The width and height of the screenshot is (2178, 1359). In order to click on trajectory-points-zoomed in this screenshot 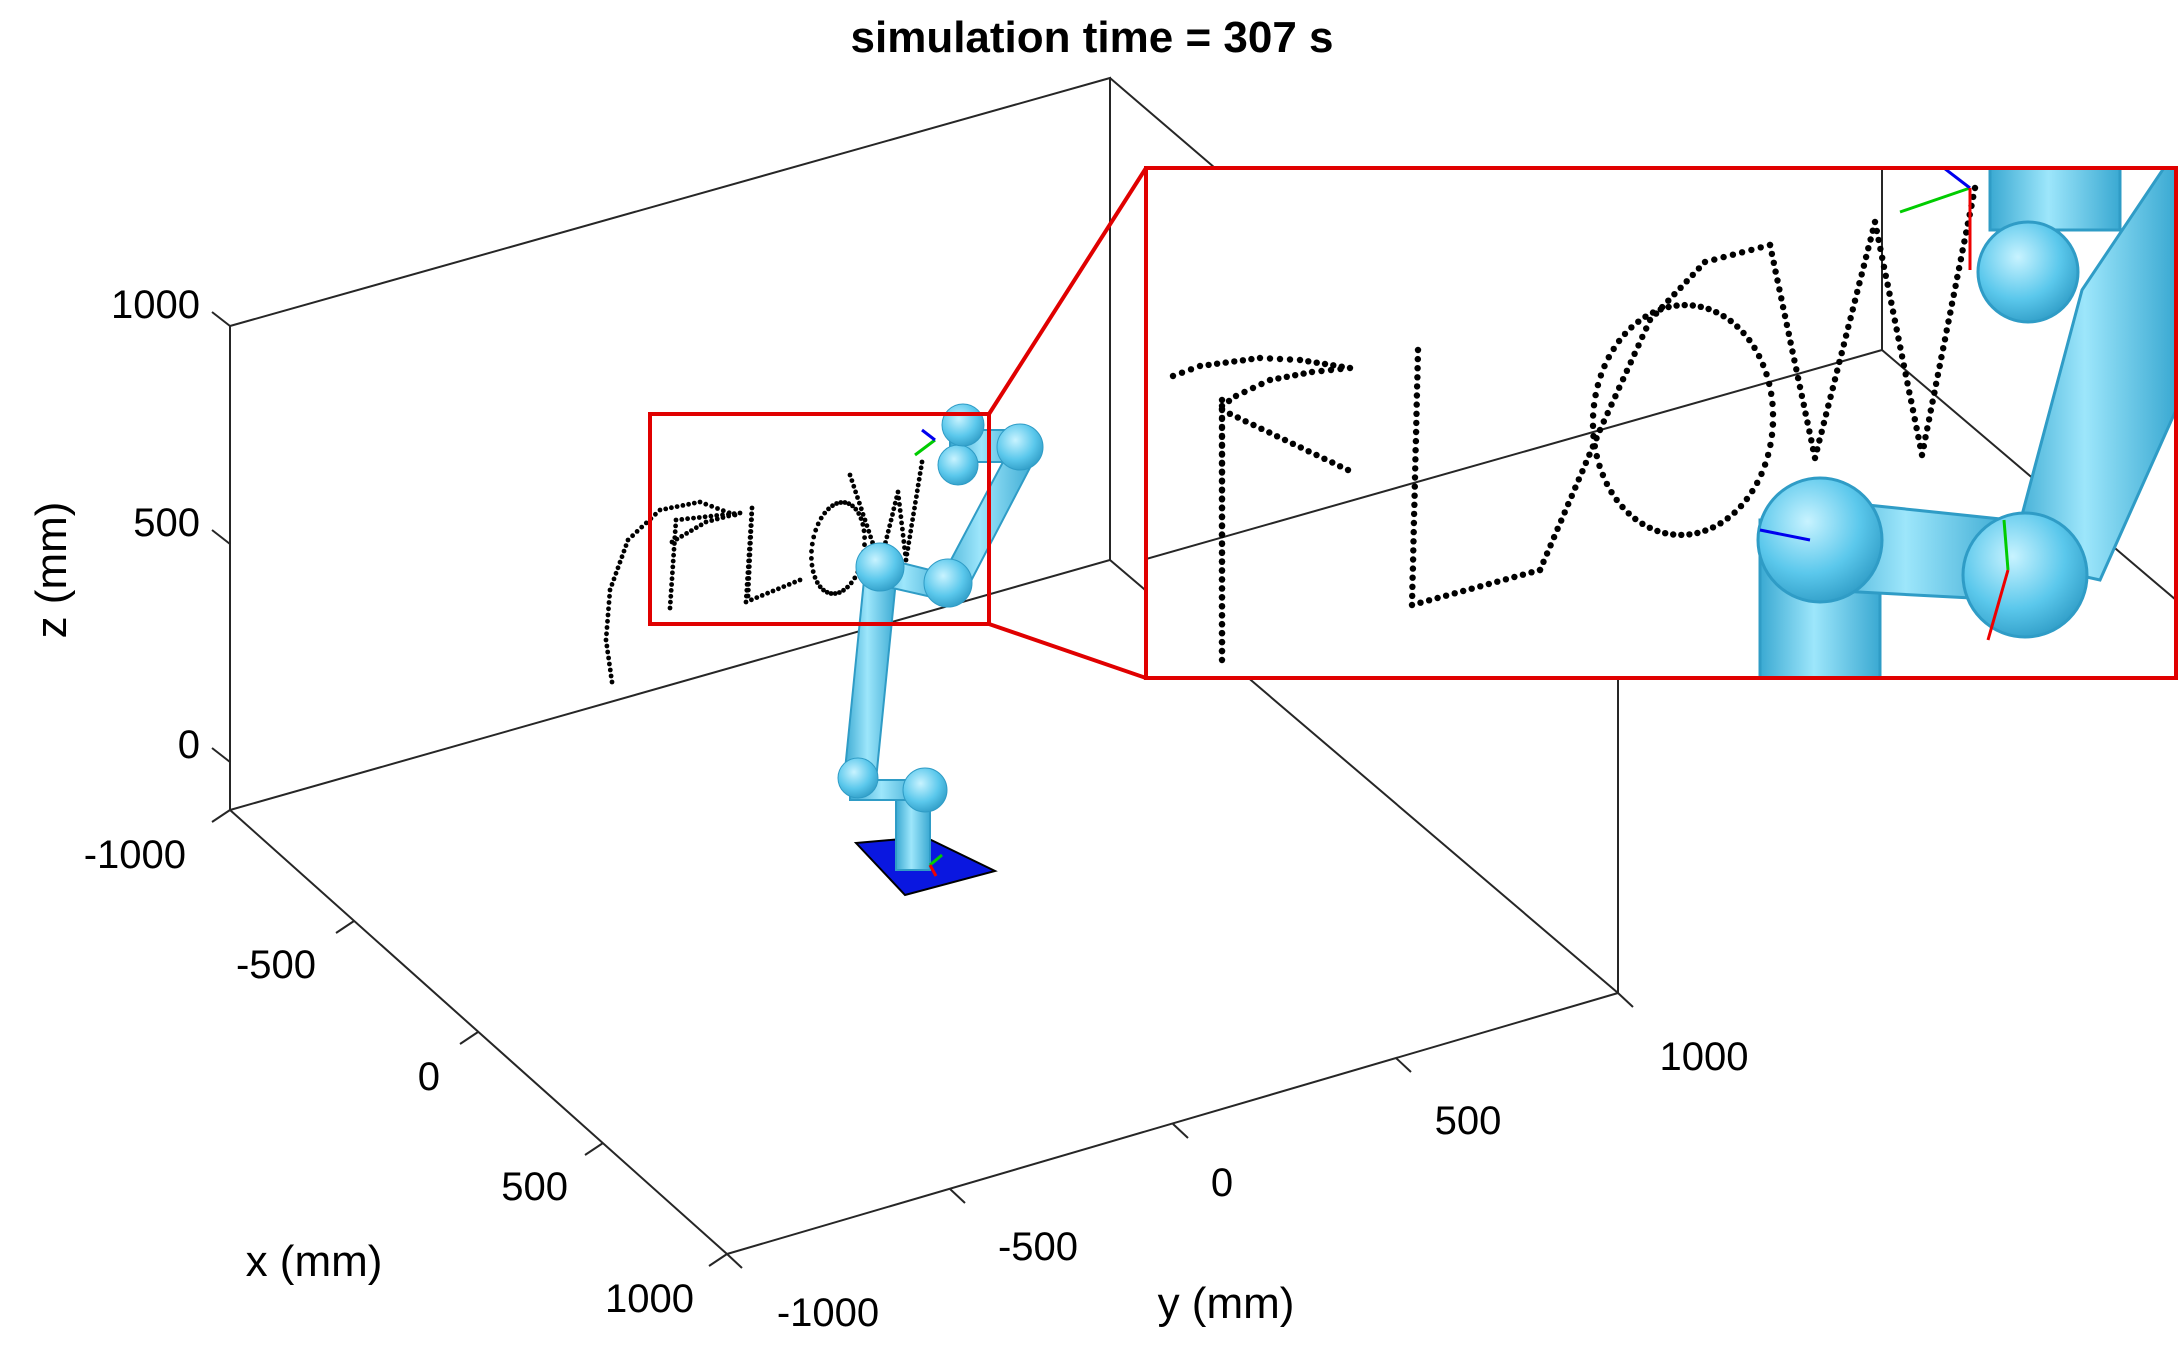, I will do `click(1574, 424)`.